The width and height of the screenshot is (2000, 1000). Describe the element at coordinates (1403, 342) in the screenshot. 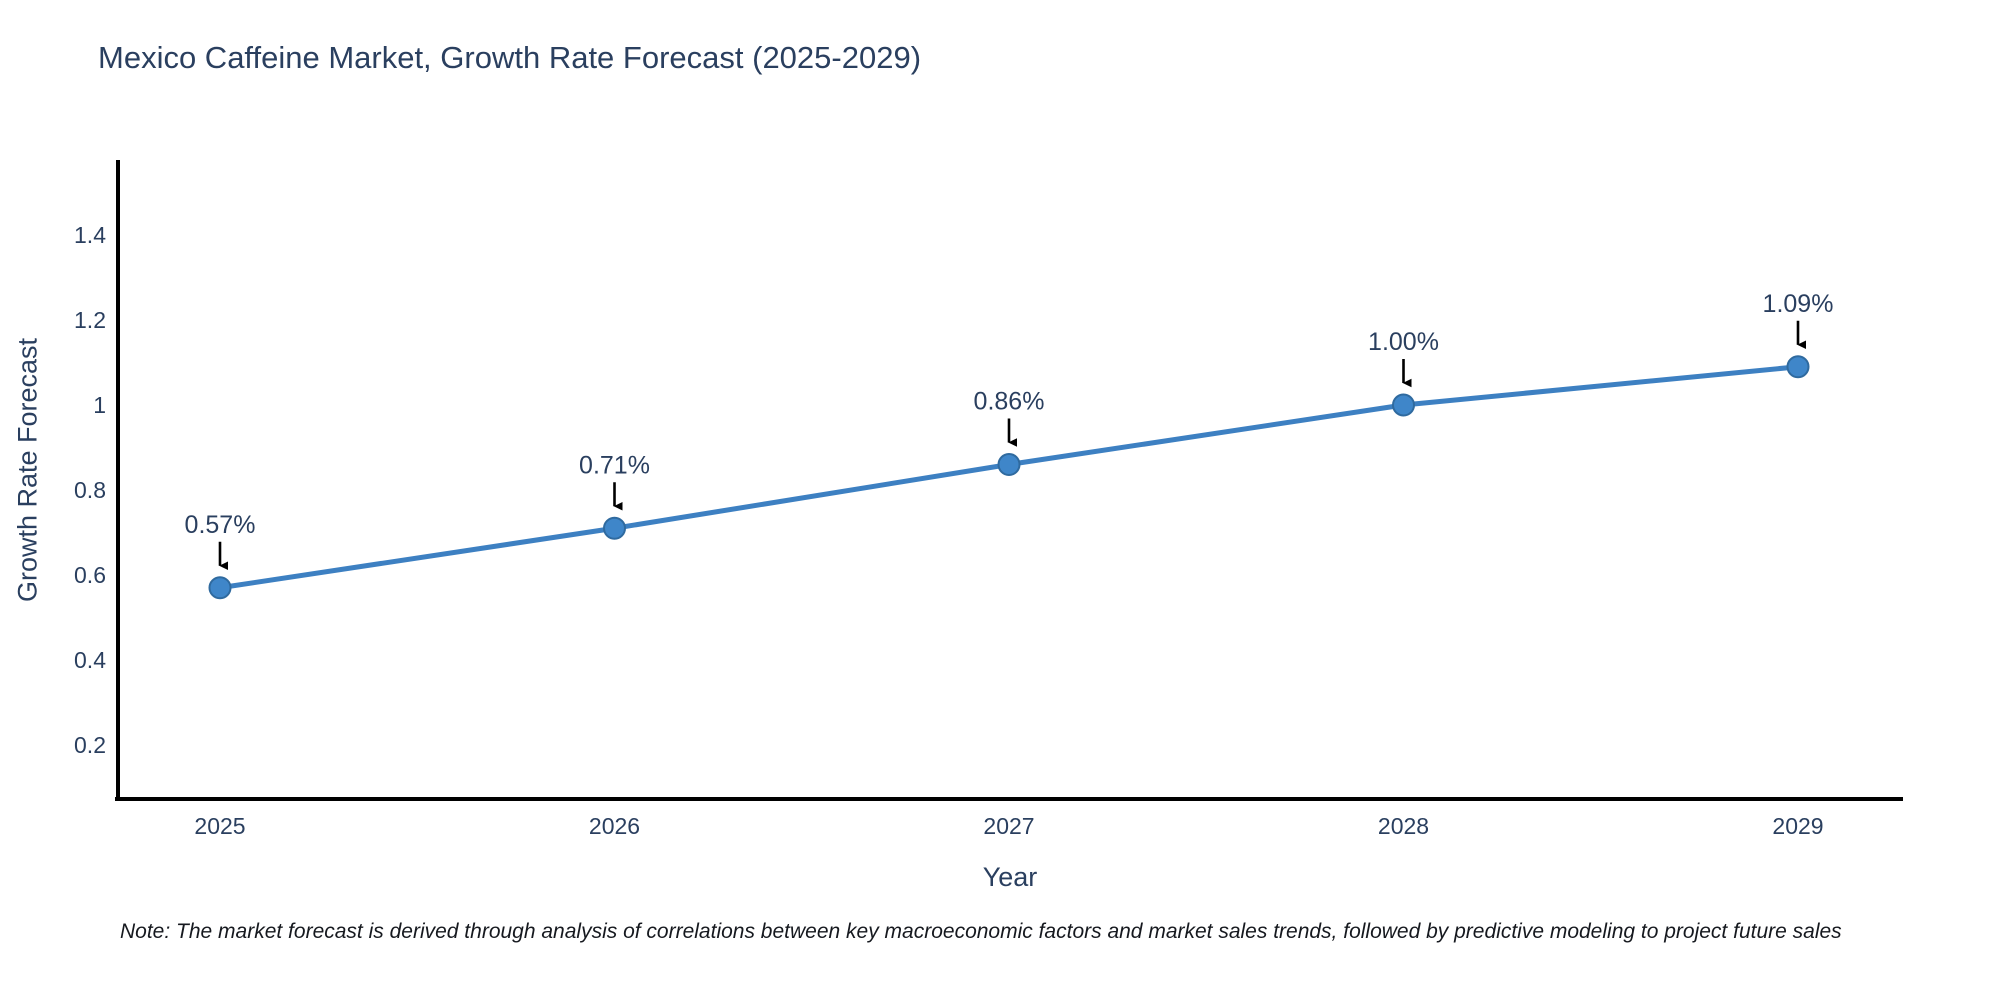

I see `annotation-label-2028: 1.00%` at that location.